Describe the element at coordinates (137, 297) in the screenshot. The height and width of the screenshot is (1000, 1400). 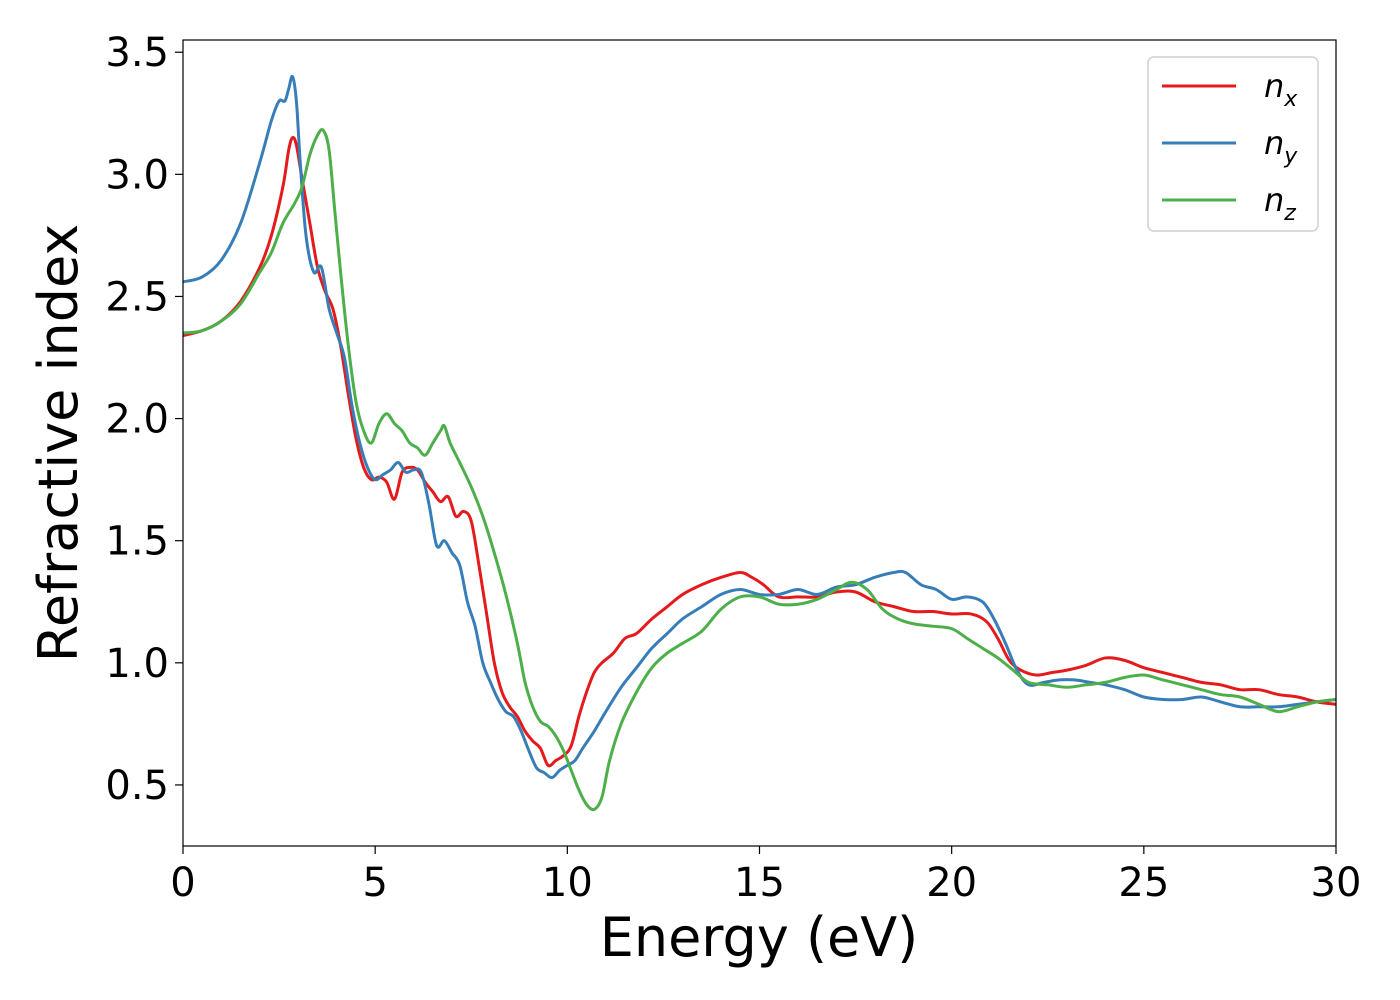
I see `y-tick-label: 2.5` at that location.